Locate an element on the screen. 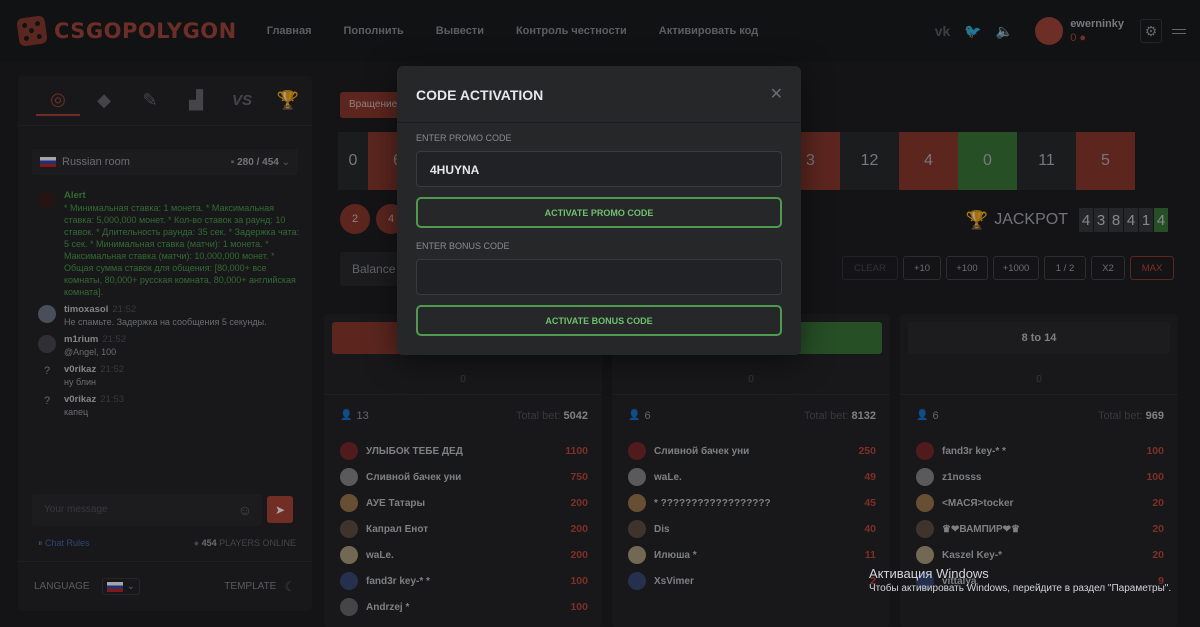  nav-activate-code: Активировать код is located at coordinates (708, 31).